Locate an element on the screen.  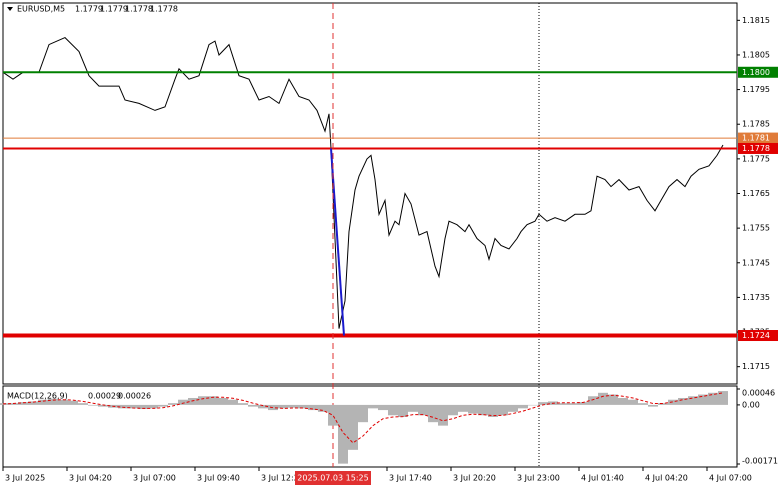
level-label: 1.1778 is located at coordinates (756, 148).